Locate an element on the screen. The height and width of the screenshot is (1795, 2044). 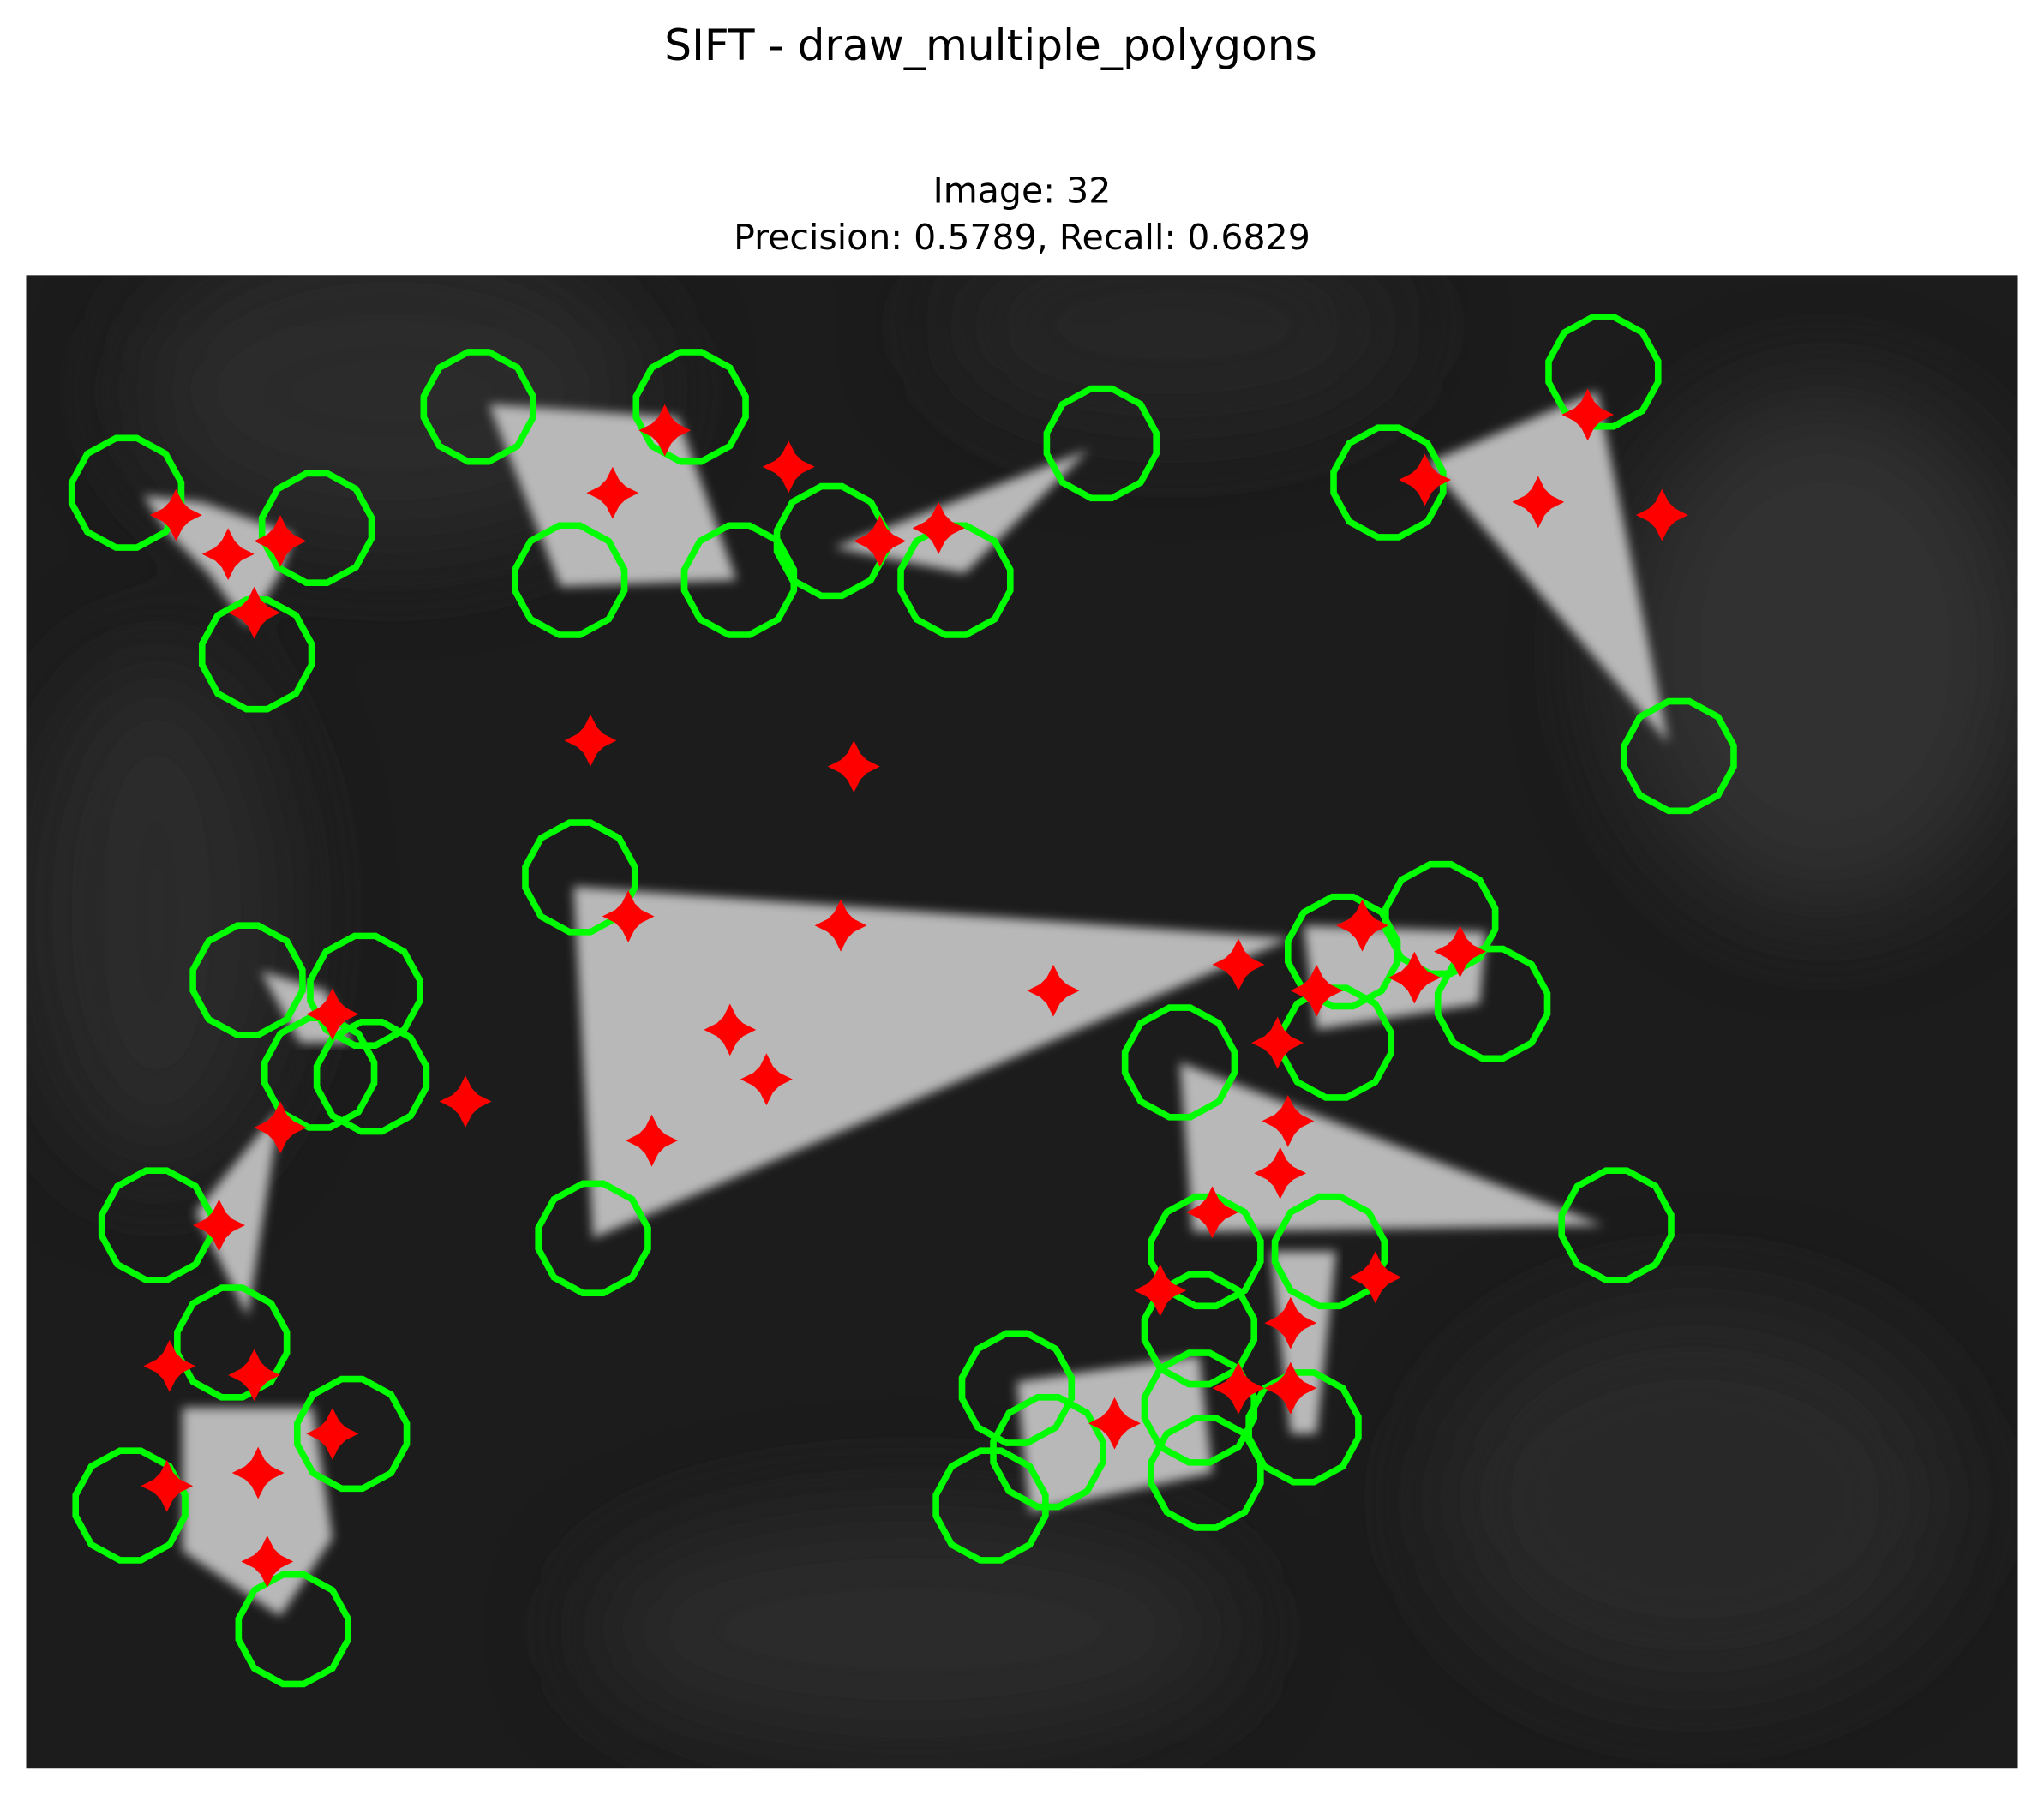
image-label: Image: 32 is located at coordinates (1022, 190).